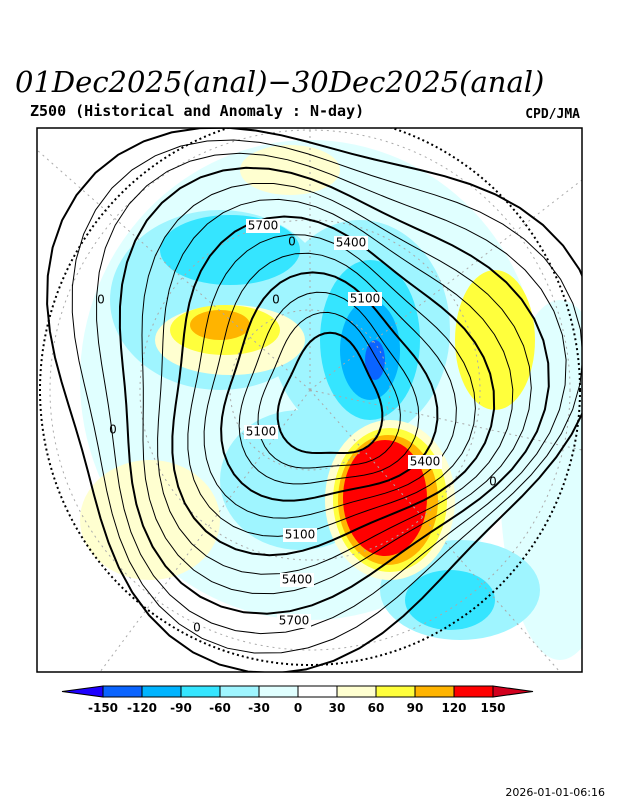 The width and height of the screenshot is (618, 800). What do you see at coordinates (555, 792) in the screenshot?
I see `timestamp: 2026-01-01-06:16` at bounding box center [555, 792].